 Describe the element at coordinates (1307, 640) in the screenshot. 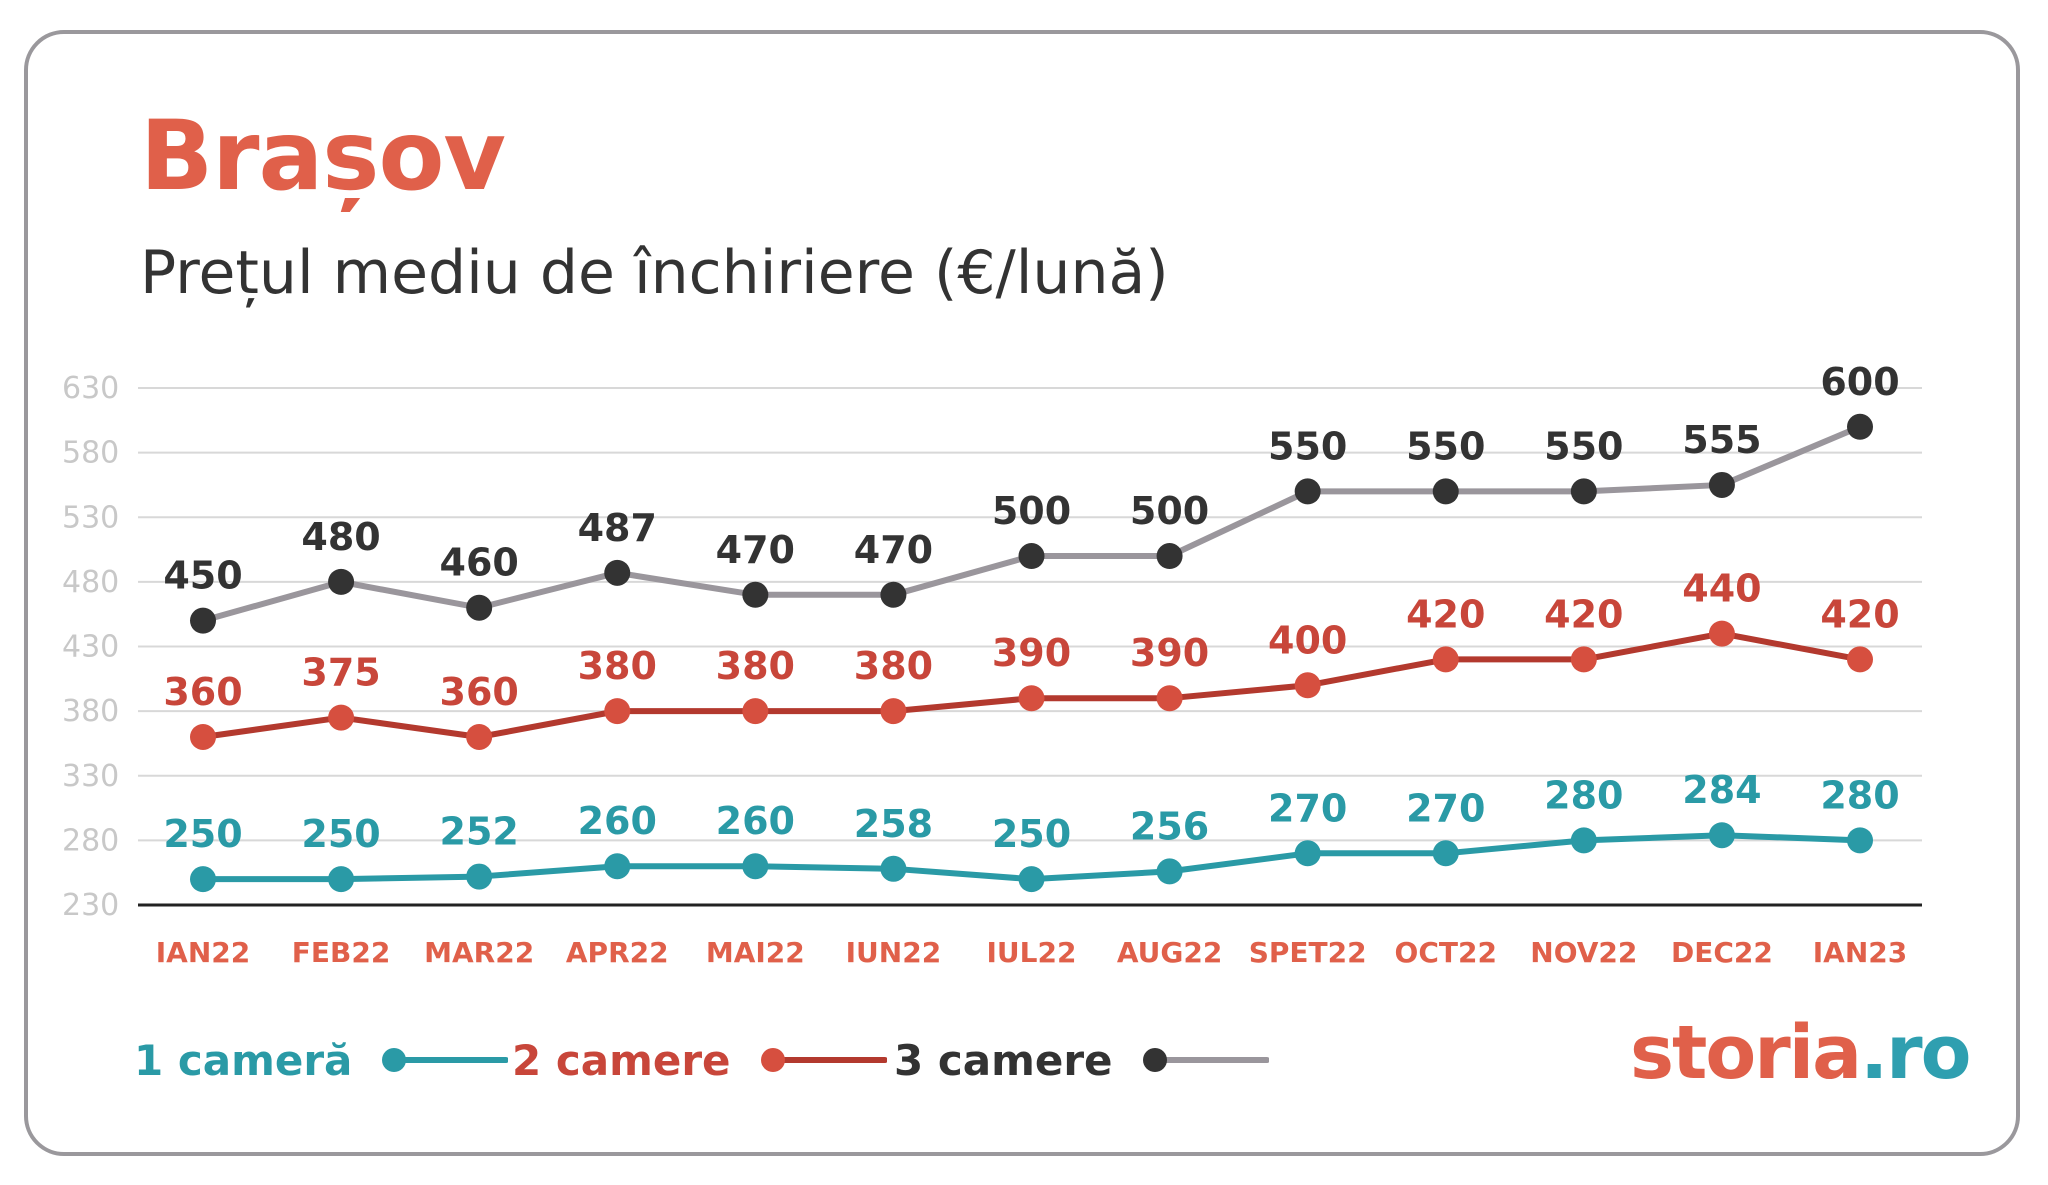

I see `series-2-camere-data-label: 400` at that location.